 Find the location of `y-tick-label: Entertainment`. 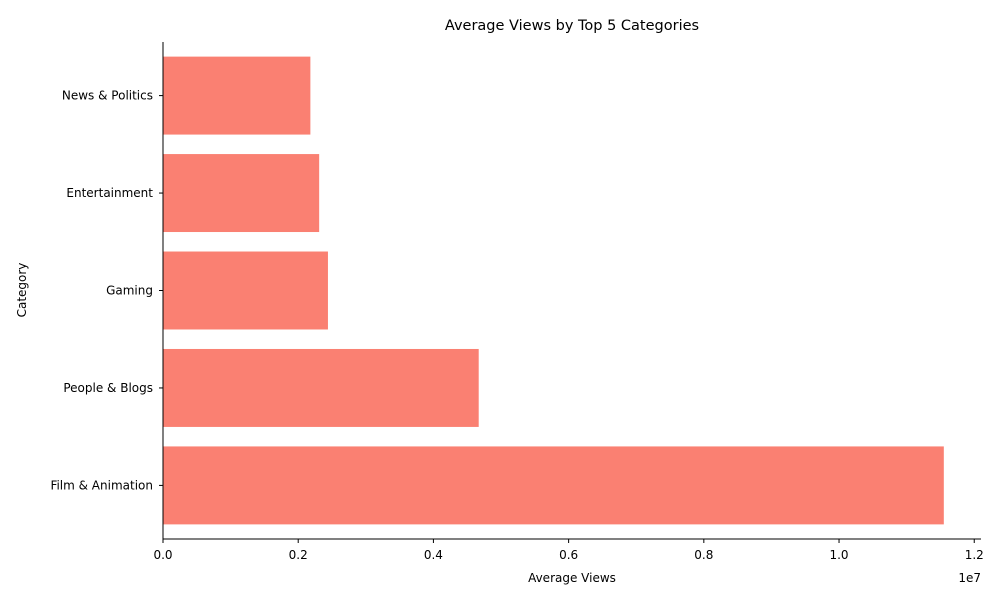

y-tick-label: Entertainment is located at coordinates (109, 193).